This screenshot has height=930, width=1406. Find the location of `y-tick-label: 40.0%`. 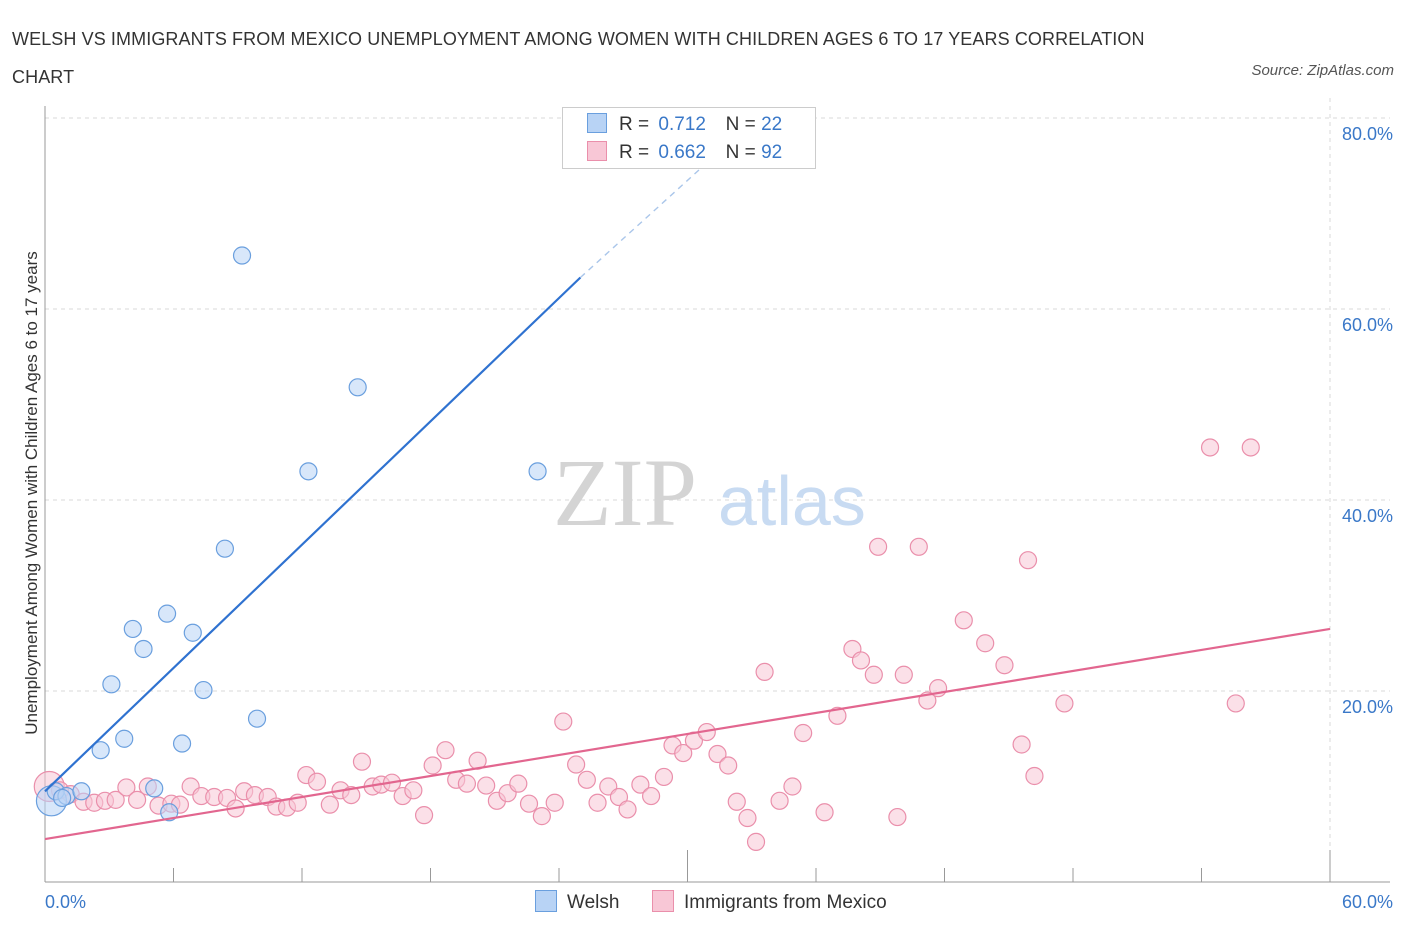

y-tick-label: 40.0% is located at coordinates (1367, 516).